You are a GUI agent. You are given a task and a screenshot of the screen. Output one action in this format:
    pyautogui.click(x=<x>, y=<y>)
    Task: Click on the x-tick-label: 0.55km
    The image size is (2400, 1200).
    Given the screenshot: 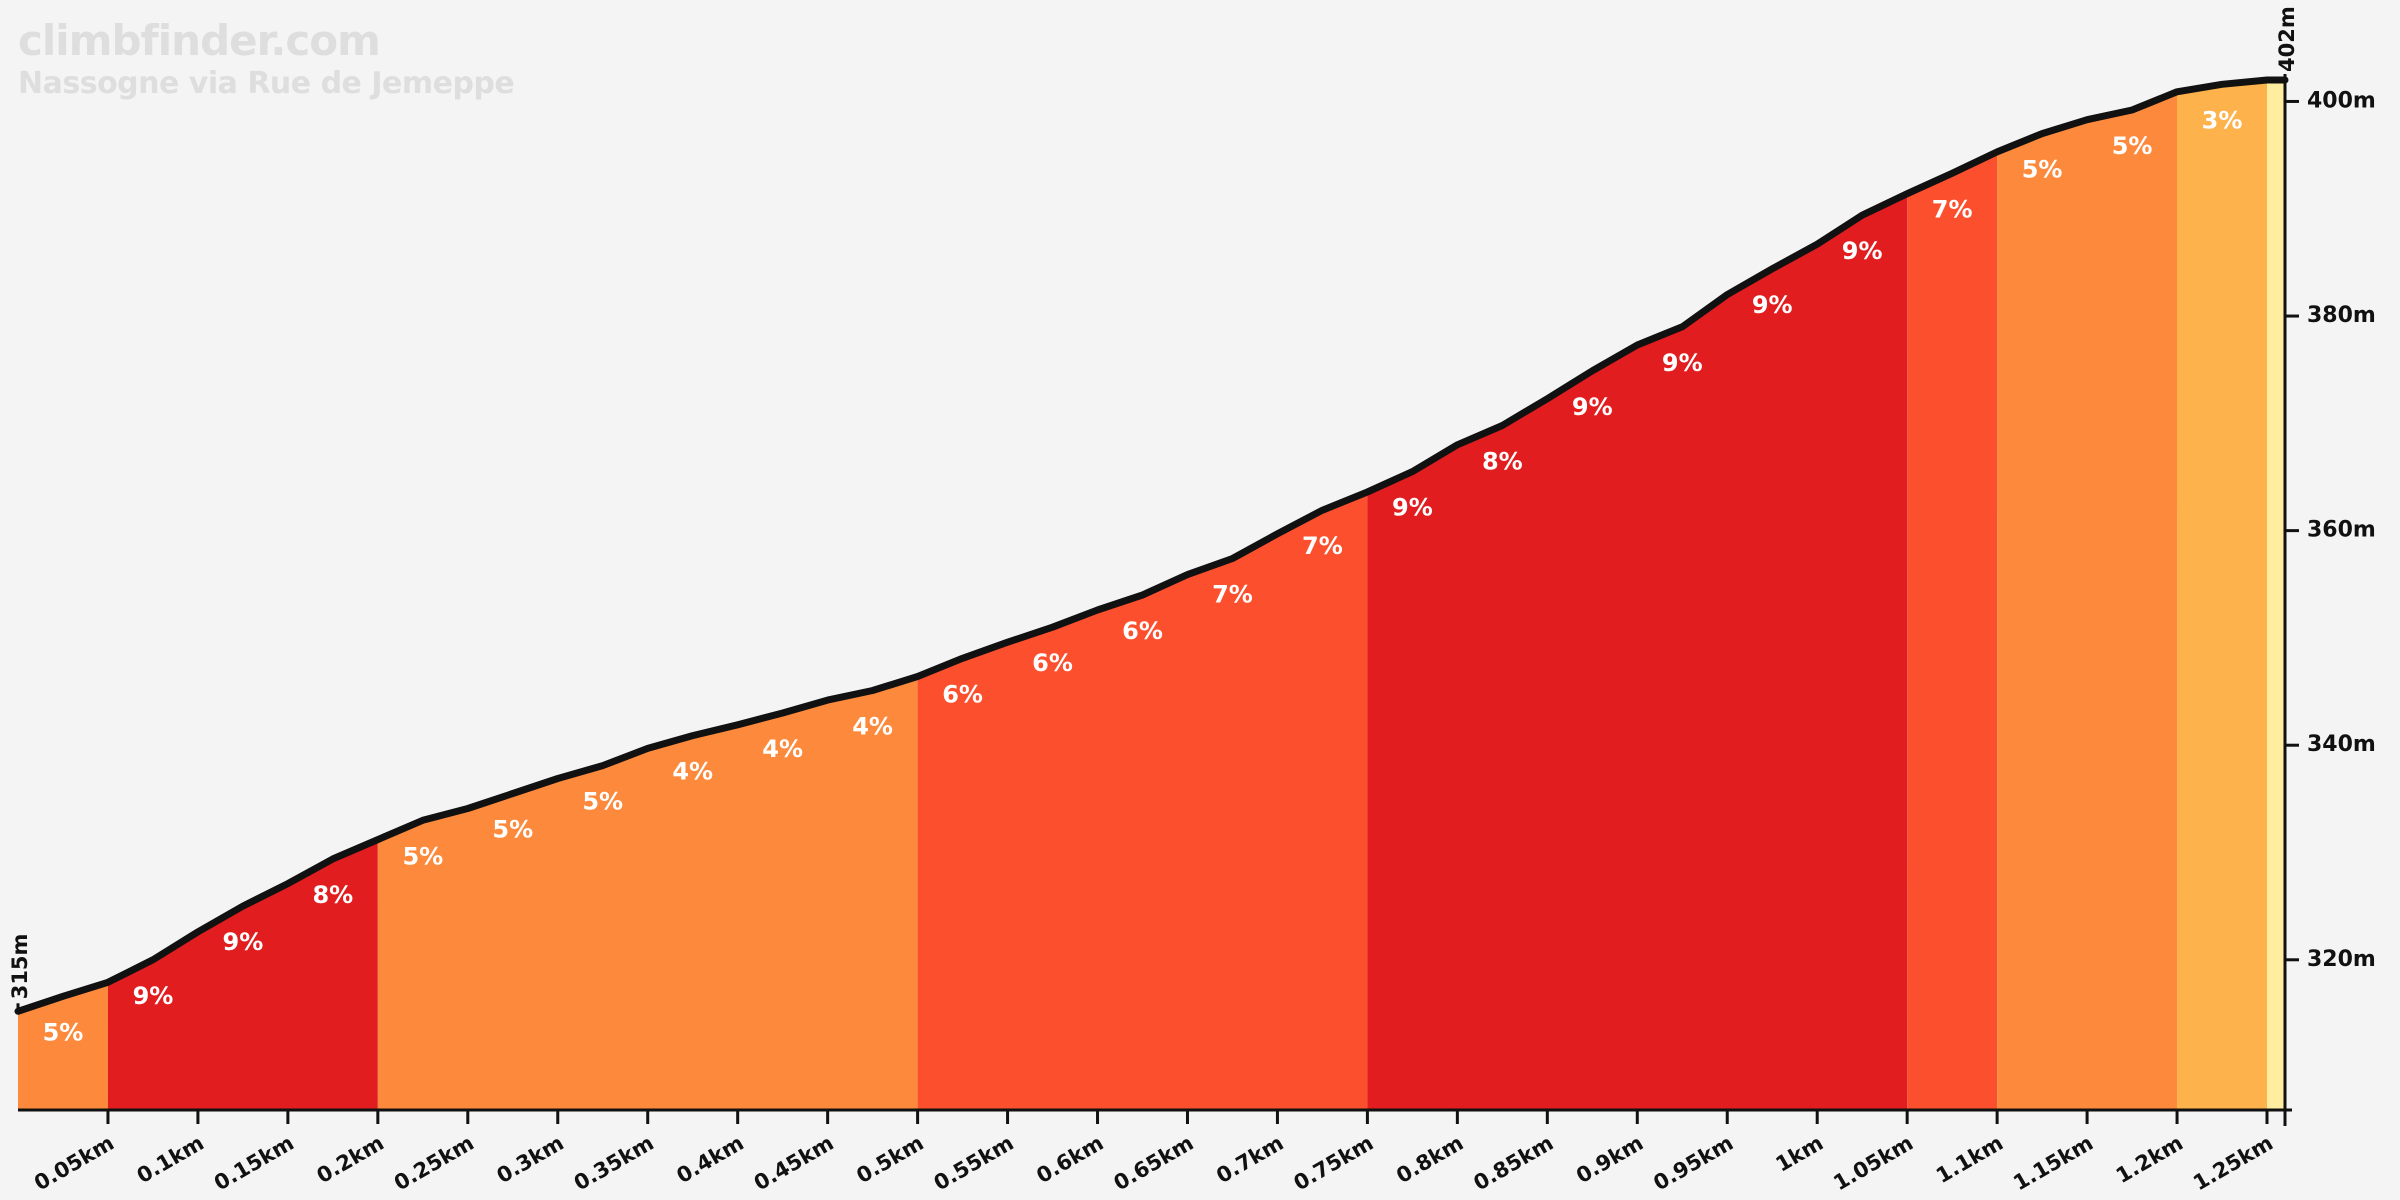 What is the action you would take?
    pyautogui.click(x=974, y=1163)
    